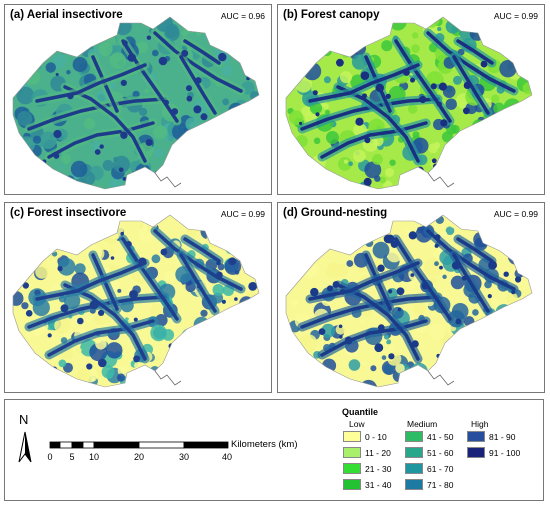  Describe the element at coordinates (66, 15) in the screenshot. I see `panel-title: (a) Aerial insectivore` at that location.